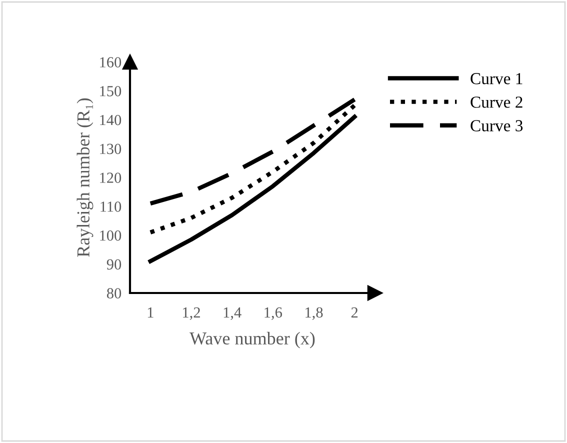  Describe the element at coordinates (252, 189) in the screenshot. I see `line-series` at that location.